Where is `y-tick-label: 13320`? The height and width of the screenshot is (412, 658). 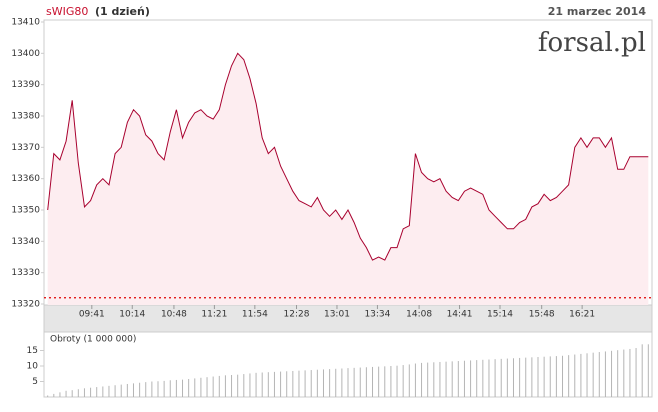
y-tick-label: 13320 is located at coordinates (25, 305).